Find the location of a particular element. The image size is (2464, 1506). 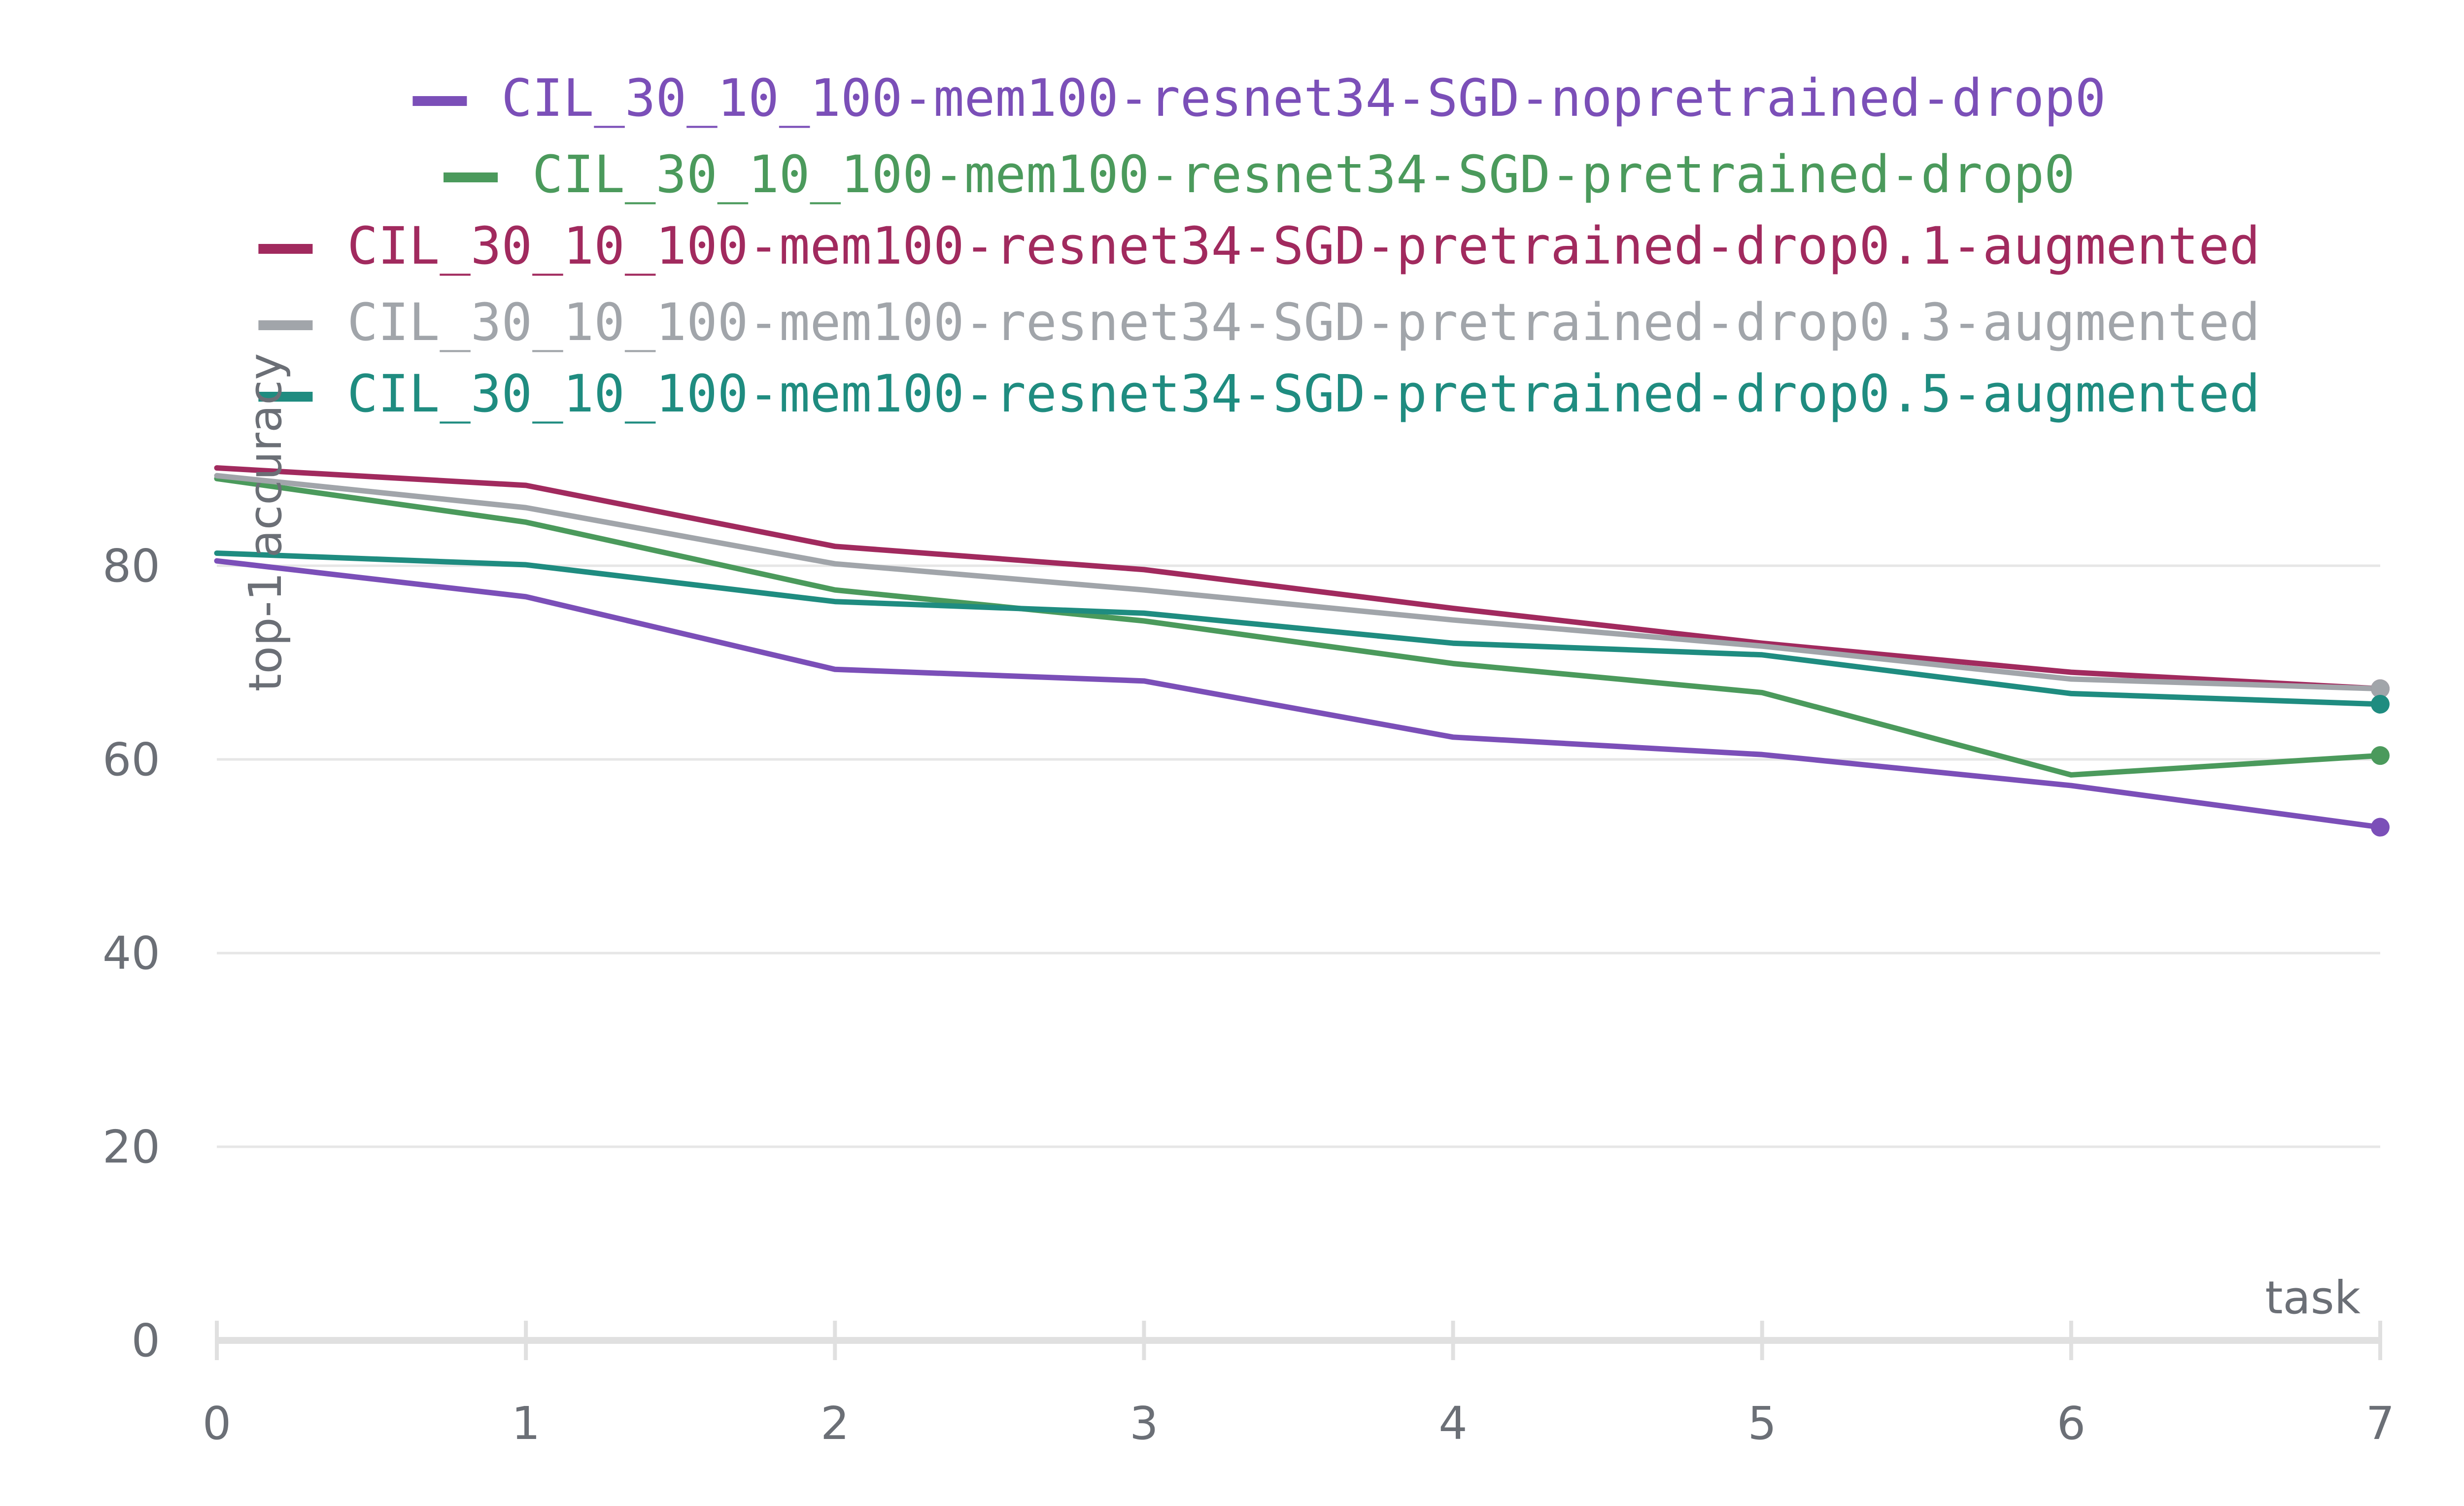

x-tick-label-5: 5 is located at coordinates (1762, 1423).